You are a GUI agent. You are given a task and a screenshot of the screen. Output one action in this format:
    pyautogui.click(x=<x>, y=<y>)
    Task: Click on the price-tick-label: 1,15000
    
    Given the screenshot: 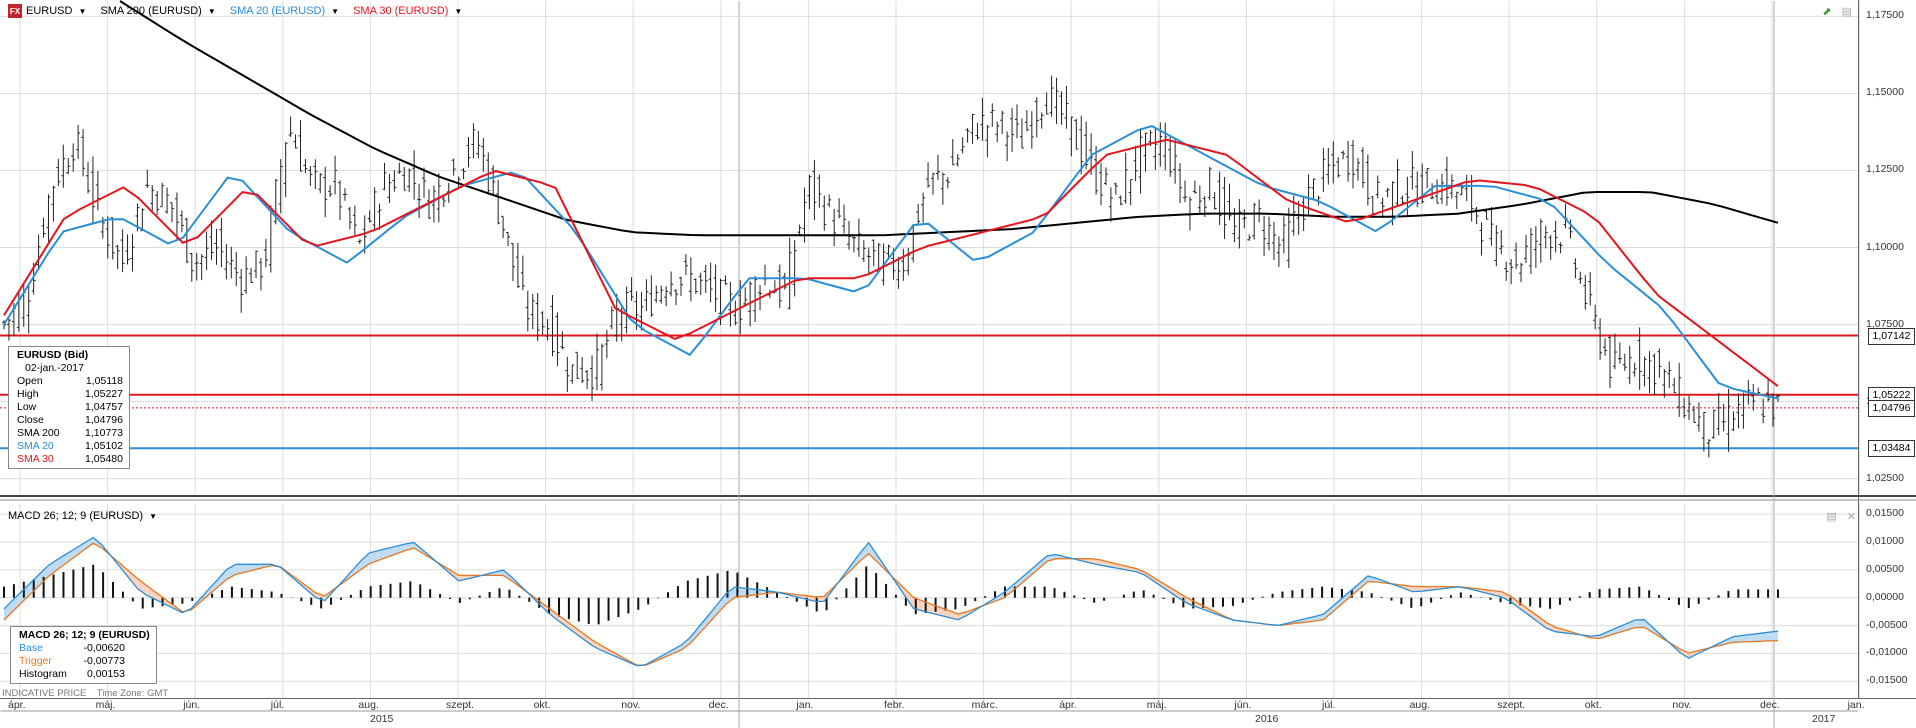 What is the action you would take?
    pyautogui.click(x=1885, y=92)
    